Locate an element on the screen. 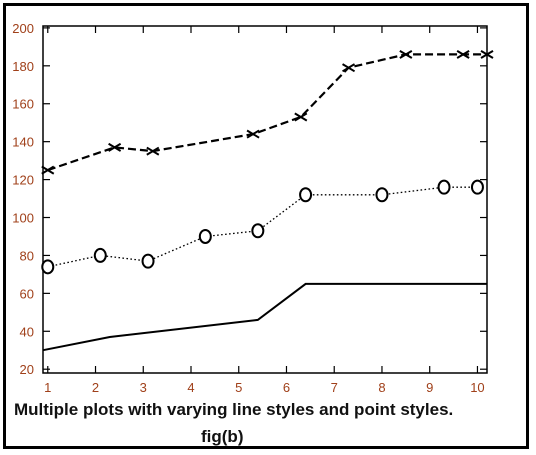 The height and width of the screenshot is (455, 536). x-tick-label: 9 is located at coordinates (429, 387).